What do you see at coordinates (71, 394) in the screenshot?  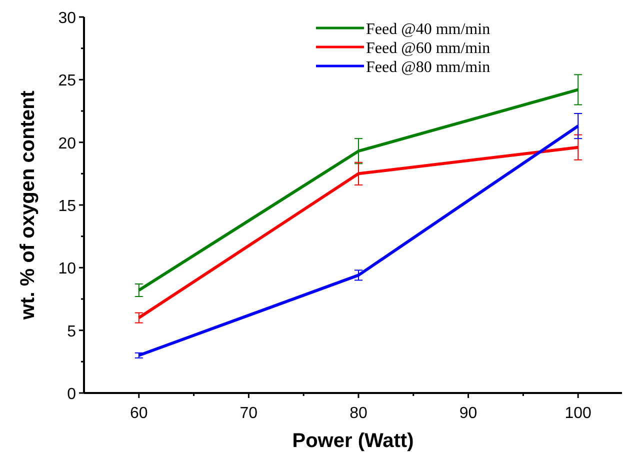 I see `y-tick-label: 0` at bounding box center [71, 394].